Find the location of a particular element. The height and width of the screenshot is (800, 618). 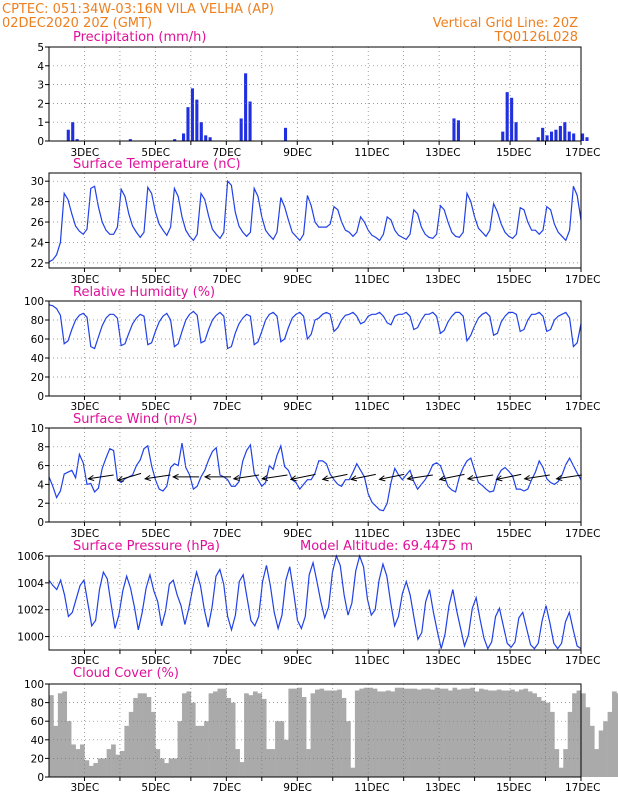

wind-xtick-label: 3DEC is located at coordinates (84, 534).